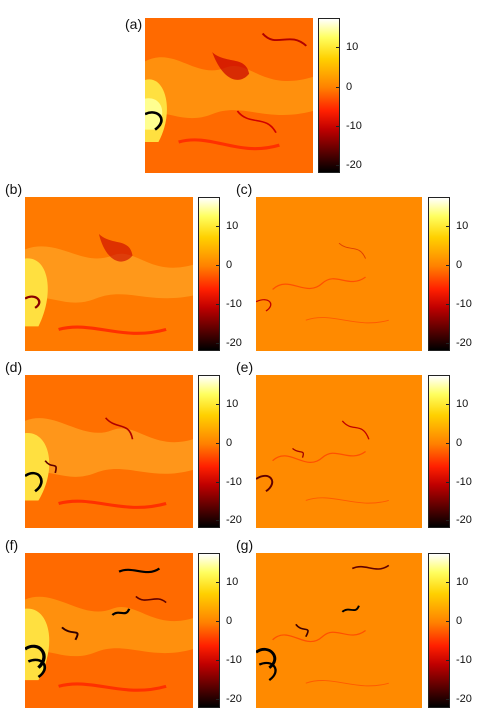  What do you see at coordinates (134, 24) in the screenshot?
I see `panel-label: (a)` at bounding box center [134, 24].